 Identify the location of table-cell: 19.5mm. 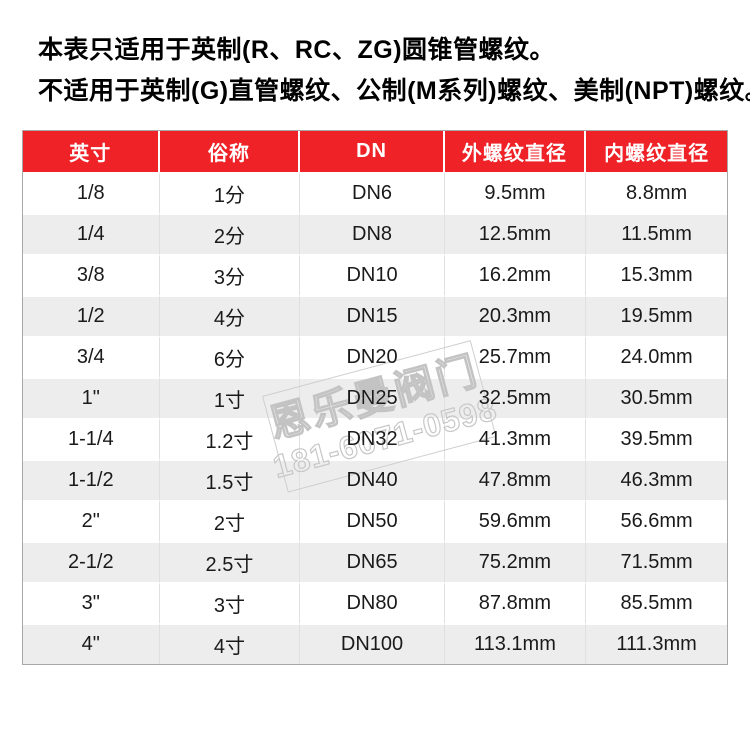
(656, 315).